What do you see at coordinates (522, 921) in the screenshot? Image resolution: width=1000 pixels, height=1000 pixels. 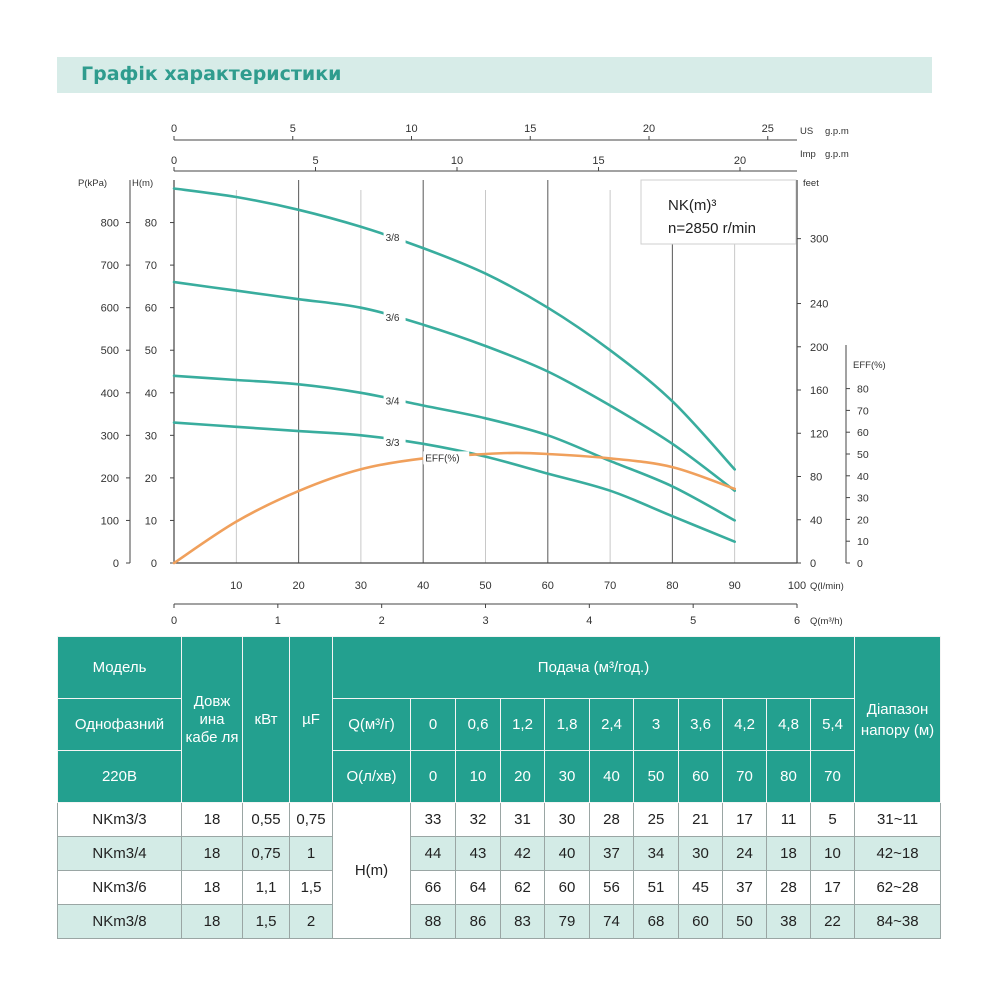 I see `row-h-value: 83` at bounding box center [522, 921].